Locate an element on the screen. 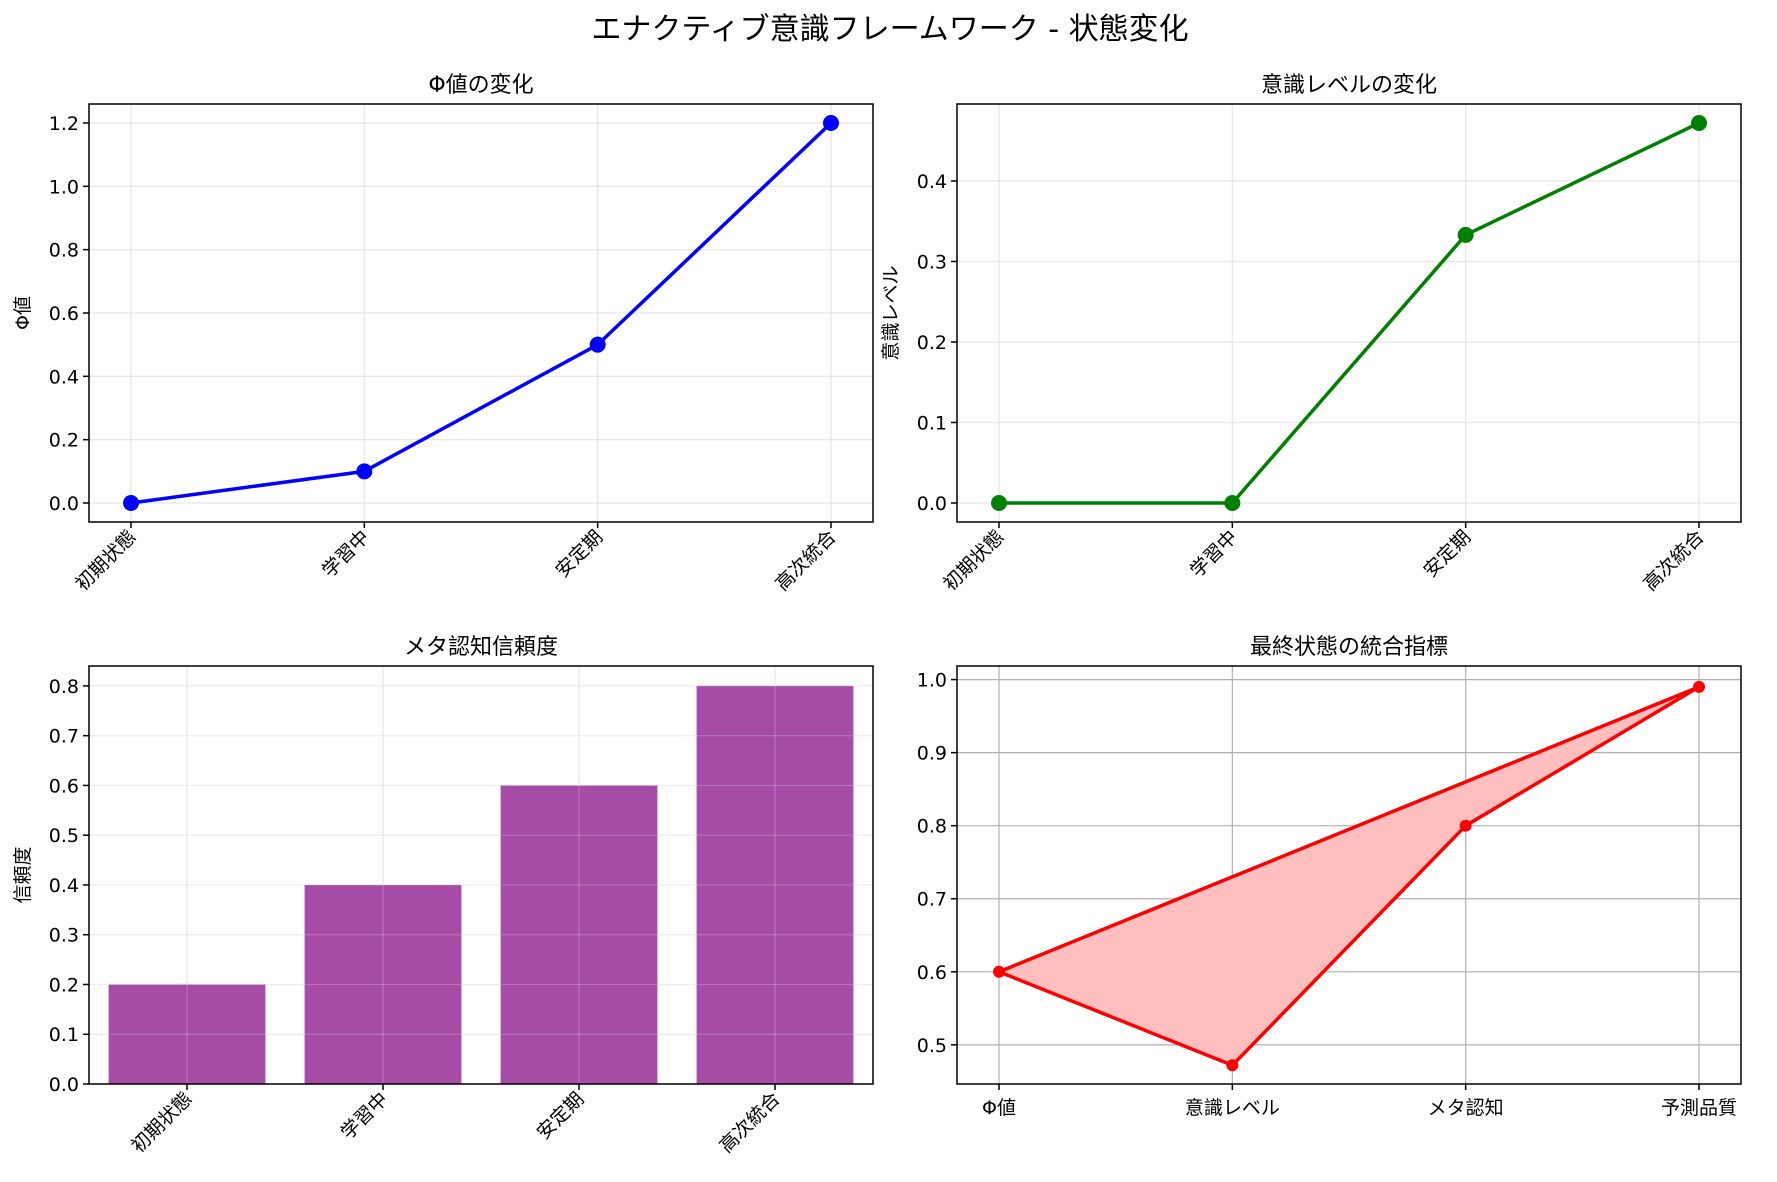 This screenshot has height=1182, width=1777. figure-title: エナクティブ意識フレームワーク - 状態変化 is located at coordinates (889, 29).